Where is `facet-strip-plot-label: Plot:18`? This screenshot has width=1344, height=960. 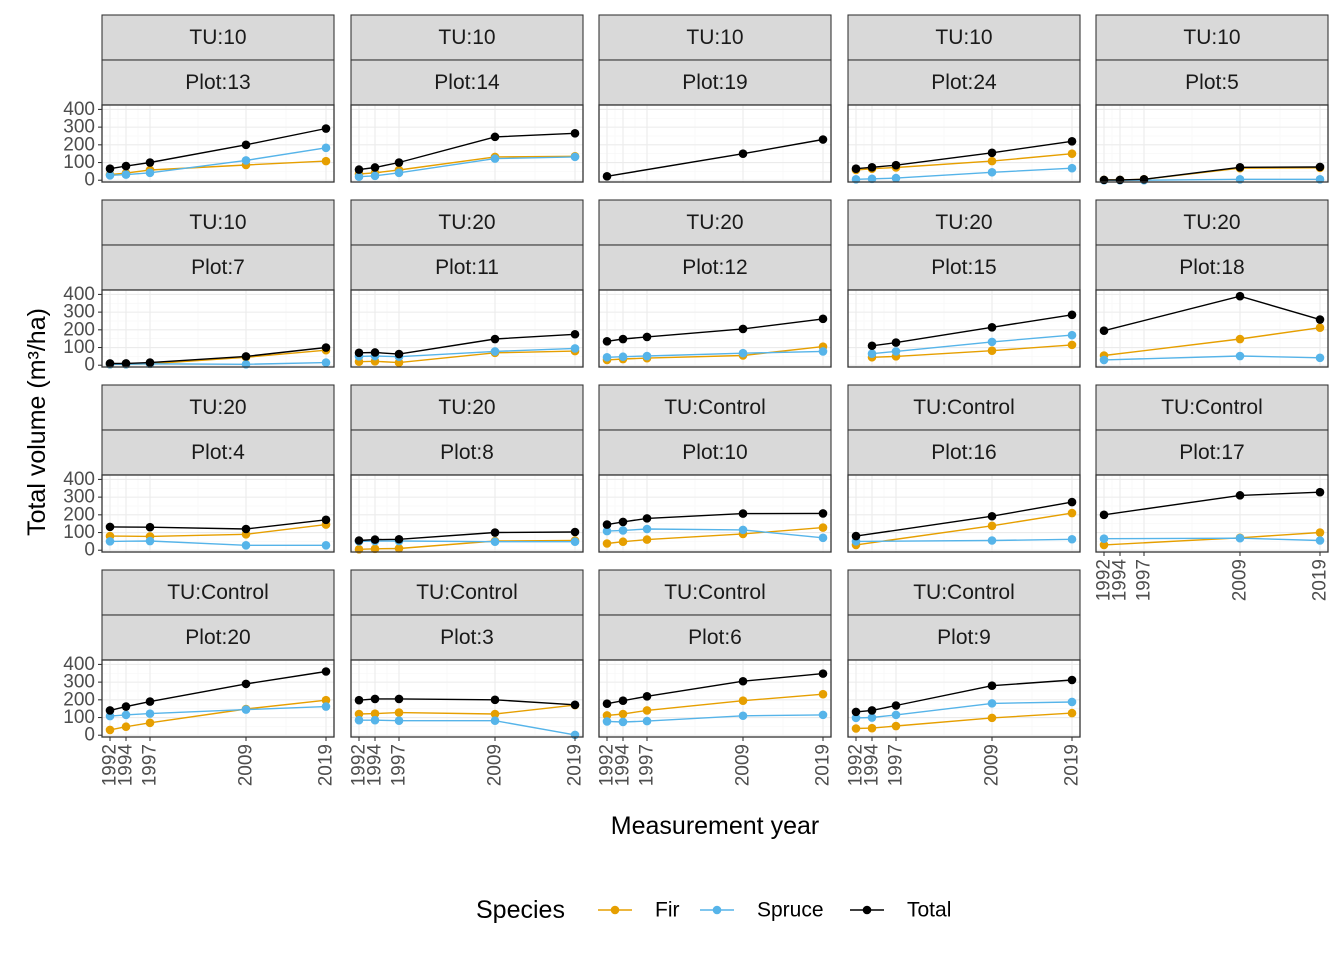 facet-strip-plot-label: Plot:18 is located at coordinates (1211, 267).